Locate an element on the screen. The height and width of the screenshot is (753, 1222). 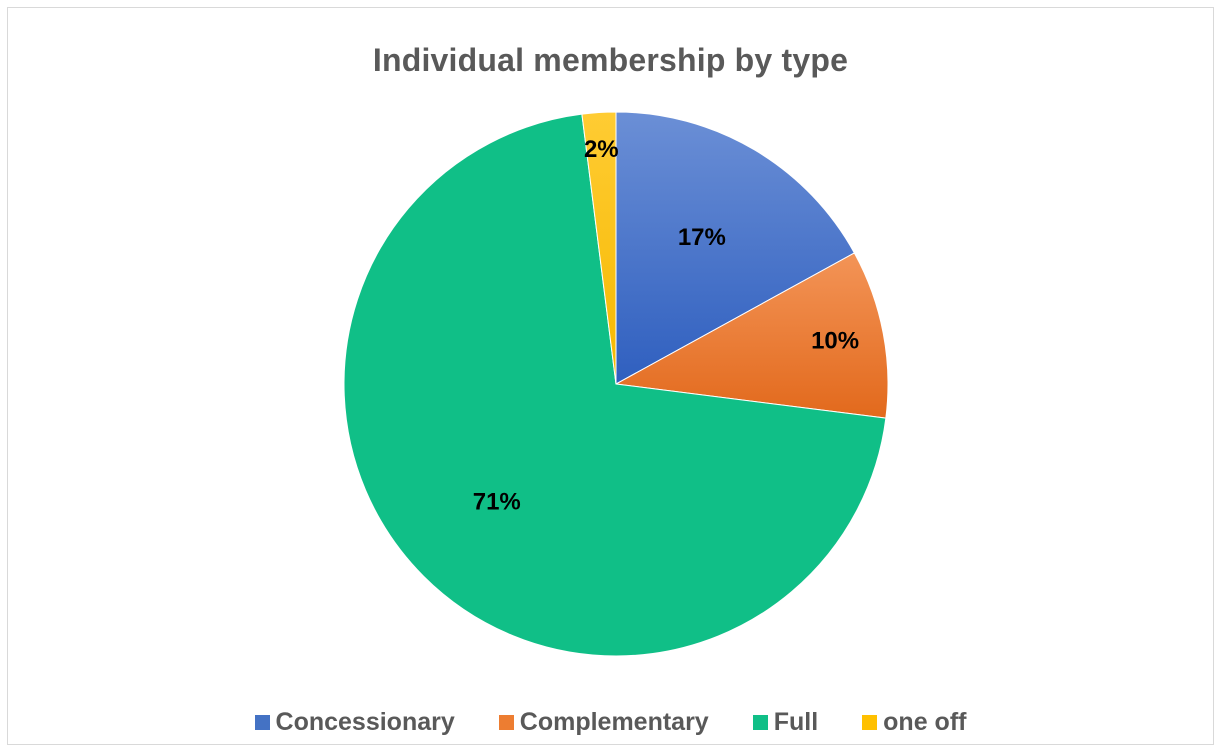
data-label-complementary: 10% is located at coordinates (835, 341).